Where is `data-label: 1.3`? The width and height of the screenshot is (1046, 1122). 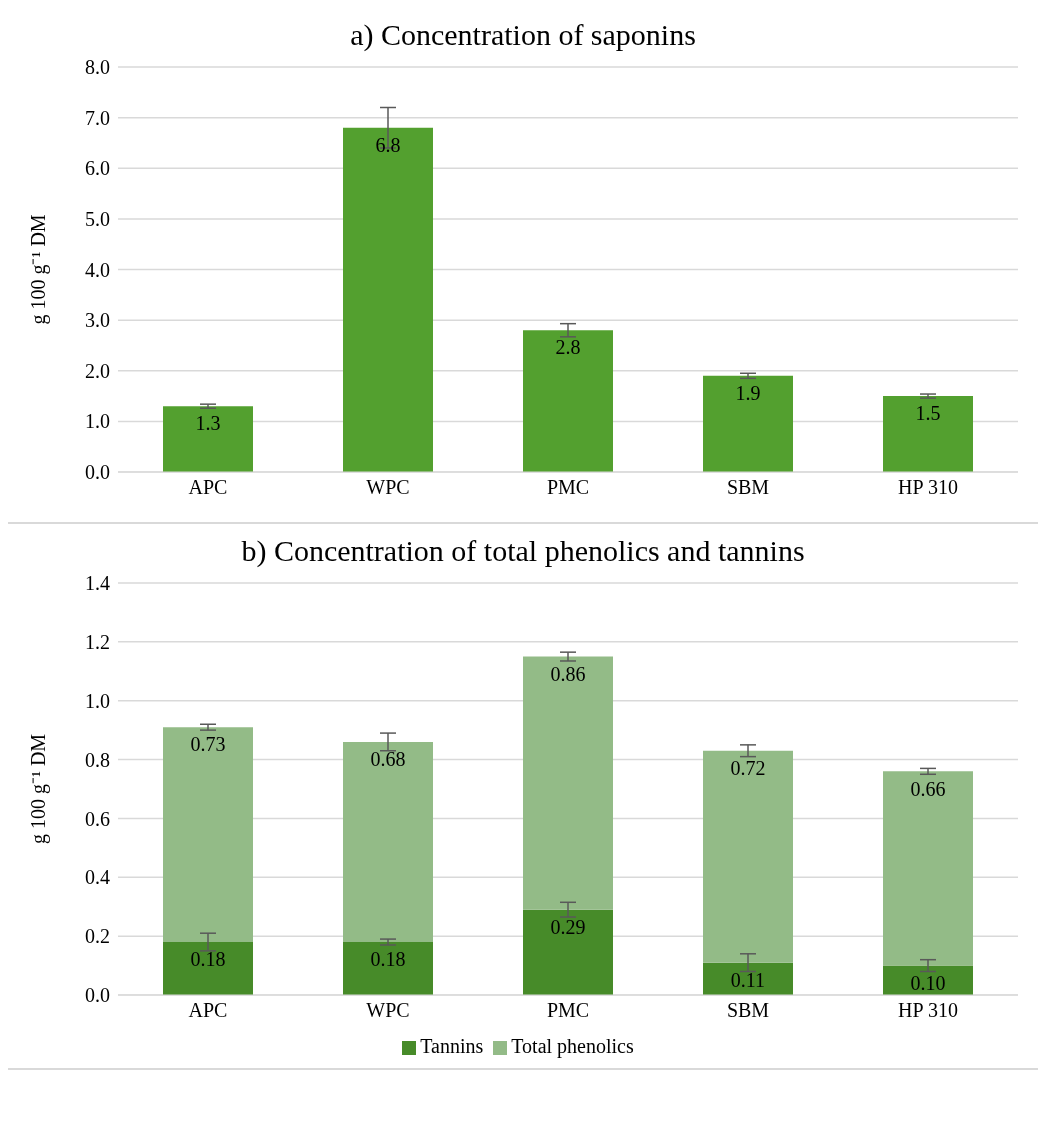 data-label: 1.3 is located at coordinates (208, 423).